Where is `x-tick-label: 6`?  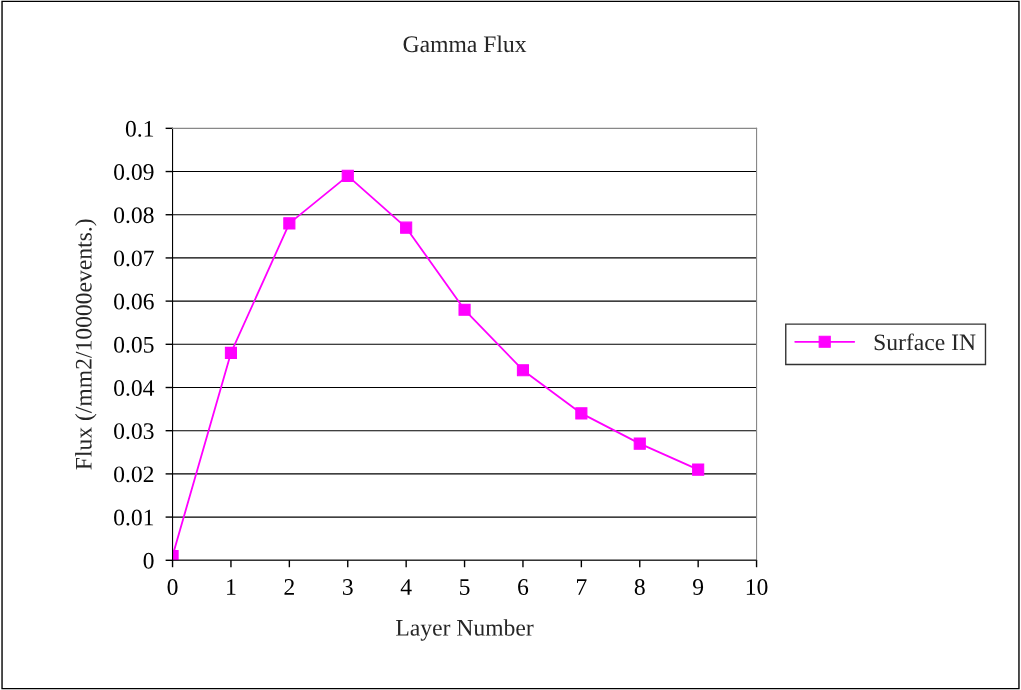
x-tick-label: 6 is located at coordinates (523, 587).